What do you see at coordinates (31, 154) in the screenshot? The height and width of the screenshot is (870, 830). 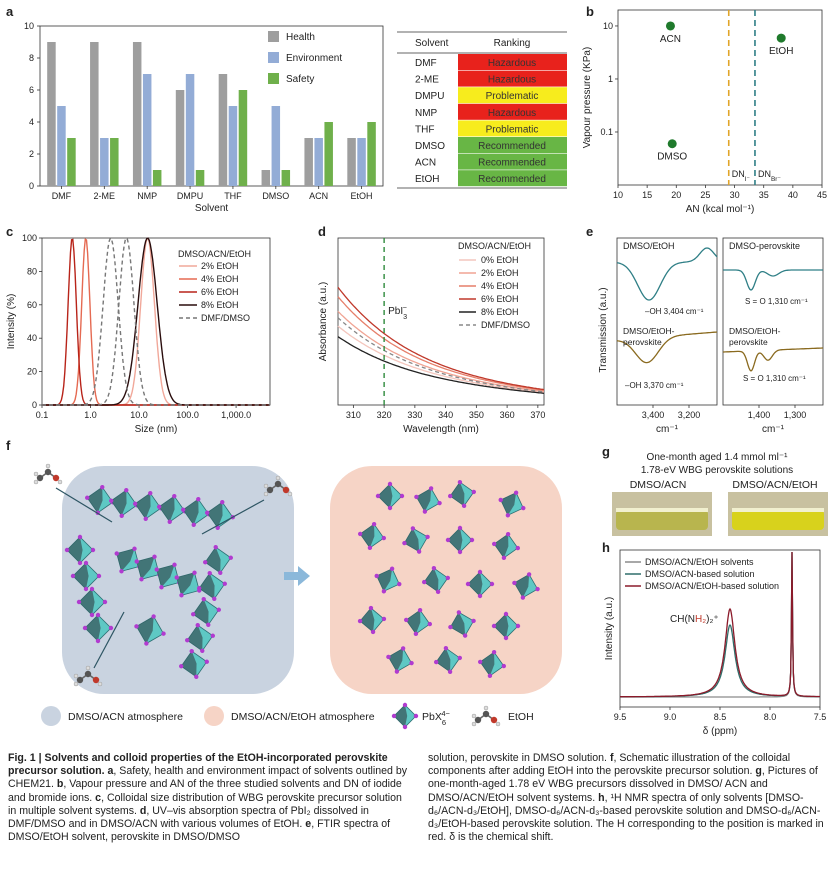 I see `y-tick-label: 2` at bounding box center [31, 154].